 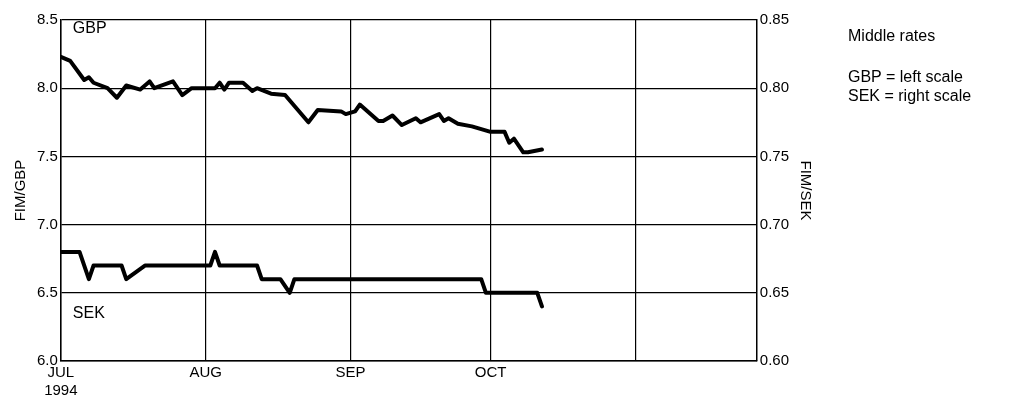 What do you see at coordinates (89, 28) in the screenshot?
I see `series-label: GBP` at bounding box center [89, 28].